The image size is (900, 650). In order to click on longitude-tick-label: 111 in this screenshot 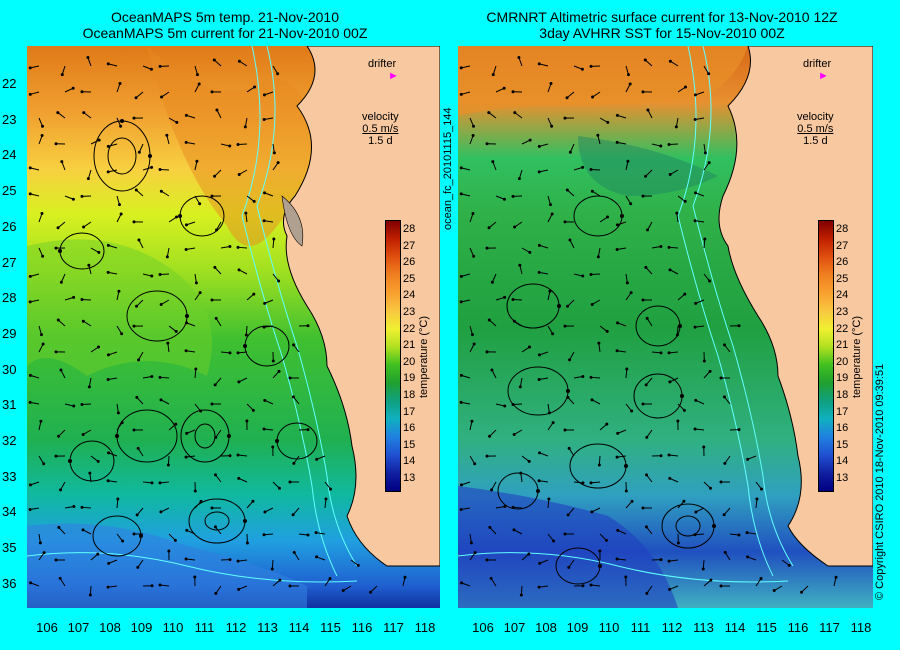, I will do `click(204, 627)`.